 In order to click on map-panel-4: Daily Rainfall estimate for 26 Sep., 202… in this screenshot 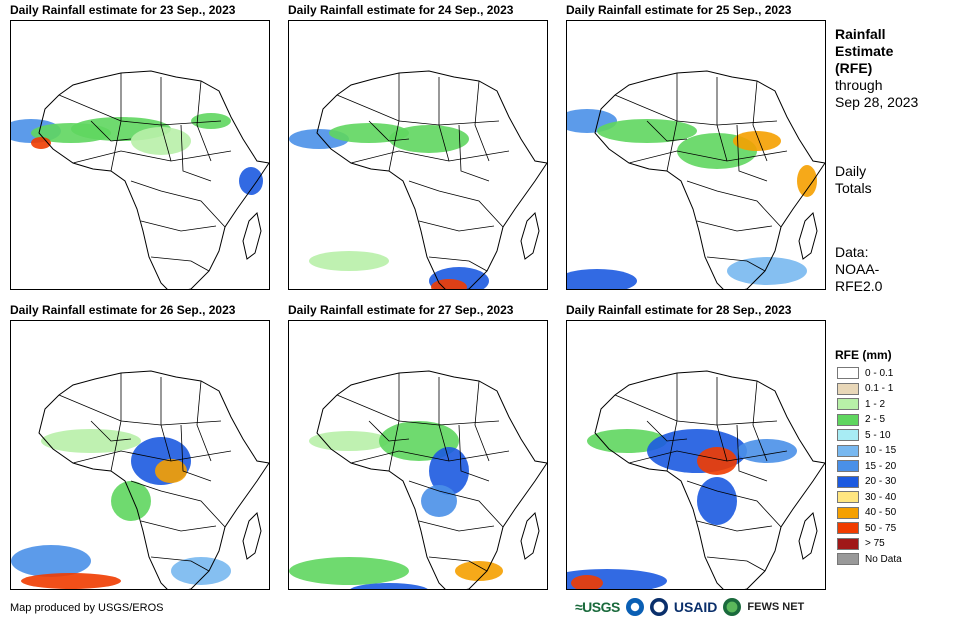, I will do `click(140, 446)`.